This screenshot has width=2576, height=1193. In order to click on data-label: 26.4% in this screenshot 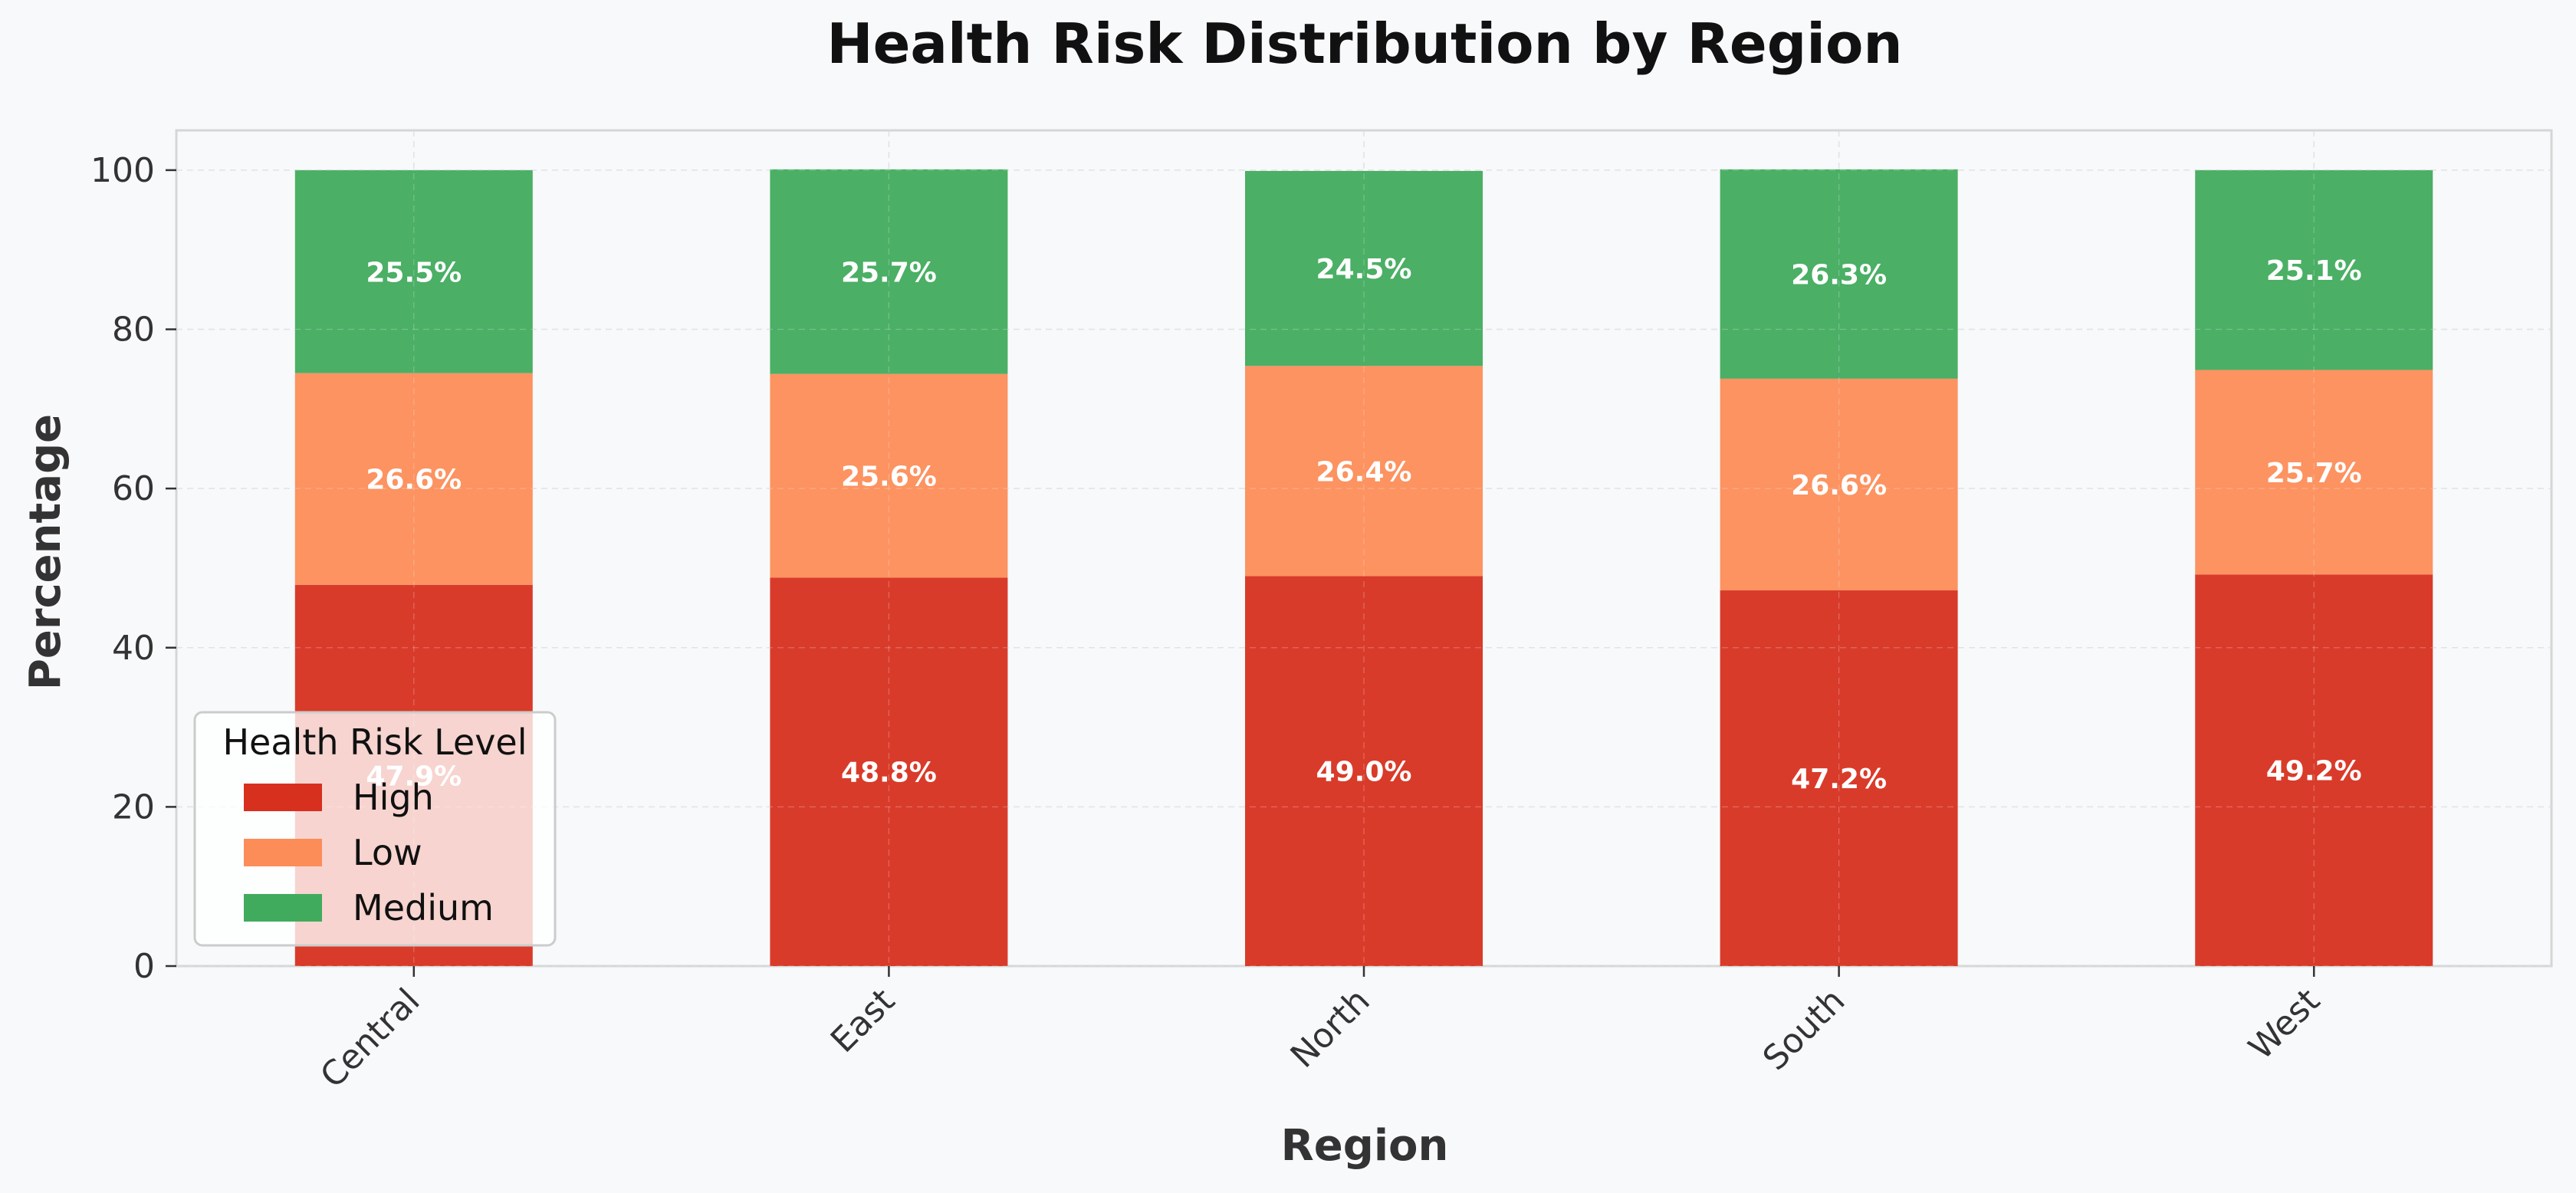, I will do `click(1364, 472)`.